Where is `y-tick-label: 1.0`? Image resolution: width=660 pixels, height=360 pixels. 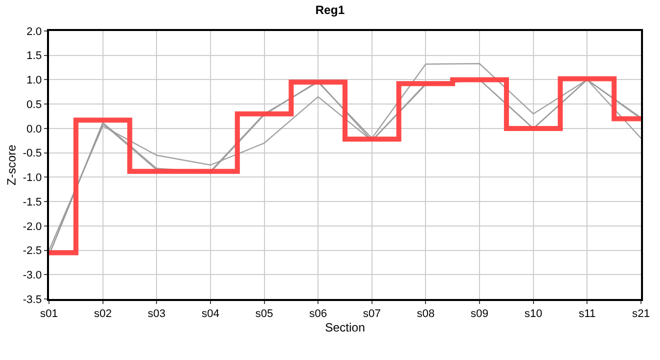
y-tick-label: 1.0 is located at coordinates (34, 80).